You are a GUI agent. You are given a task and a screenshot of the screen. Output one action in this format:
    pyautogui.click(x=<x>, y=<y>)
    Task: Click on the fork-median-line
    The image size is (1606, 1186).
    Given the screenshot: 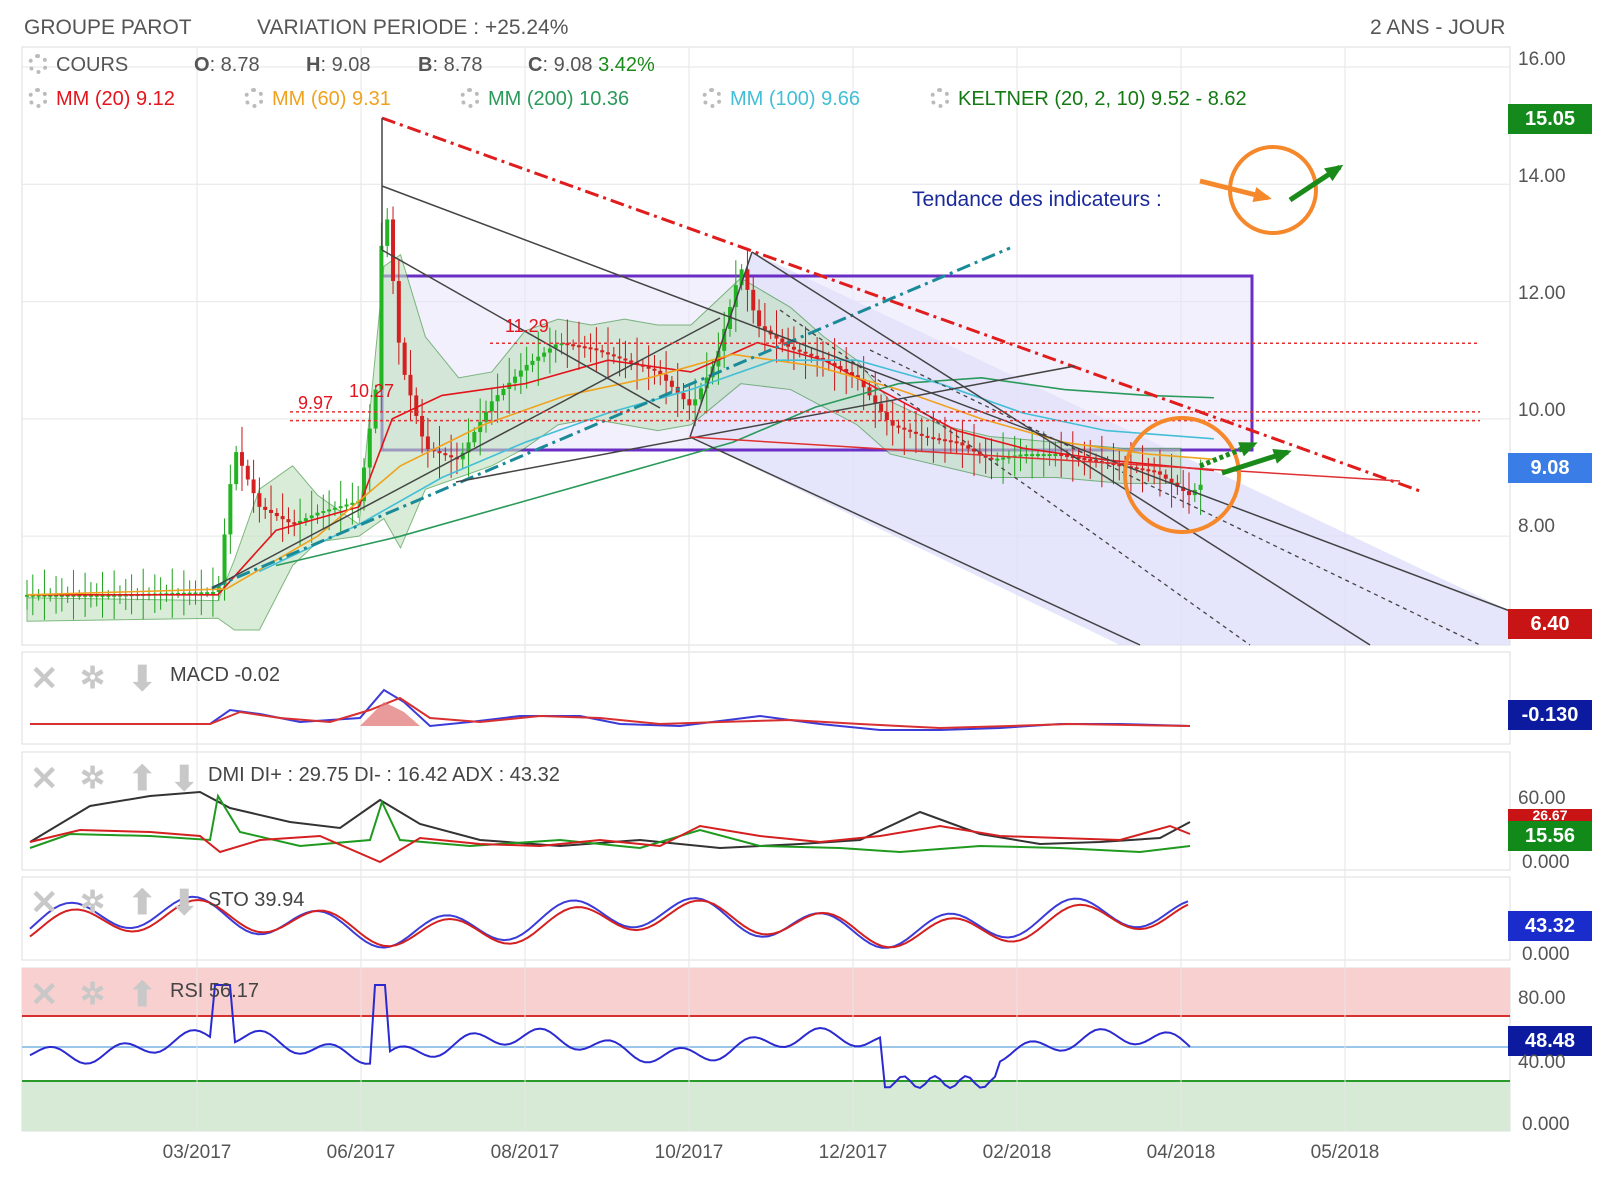 What is the action you would take?
    pyautogui.click(x=1061, y=448)
    